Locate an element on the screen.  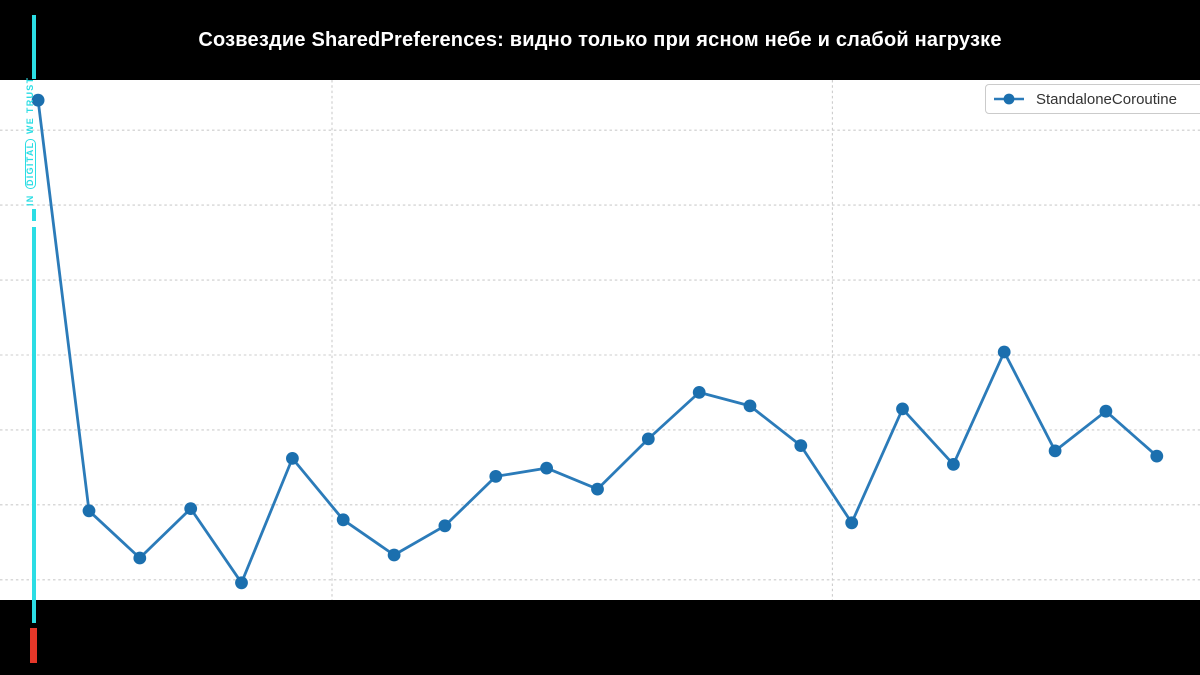
watermark-line-dash-segment is located at coordinates (34, 215).